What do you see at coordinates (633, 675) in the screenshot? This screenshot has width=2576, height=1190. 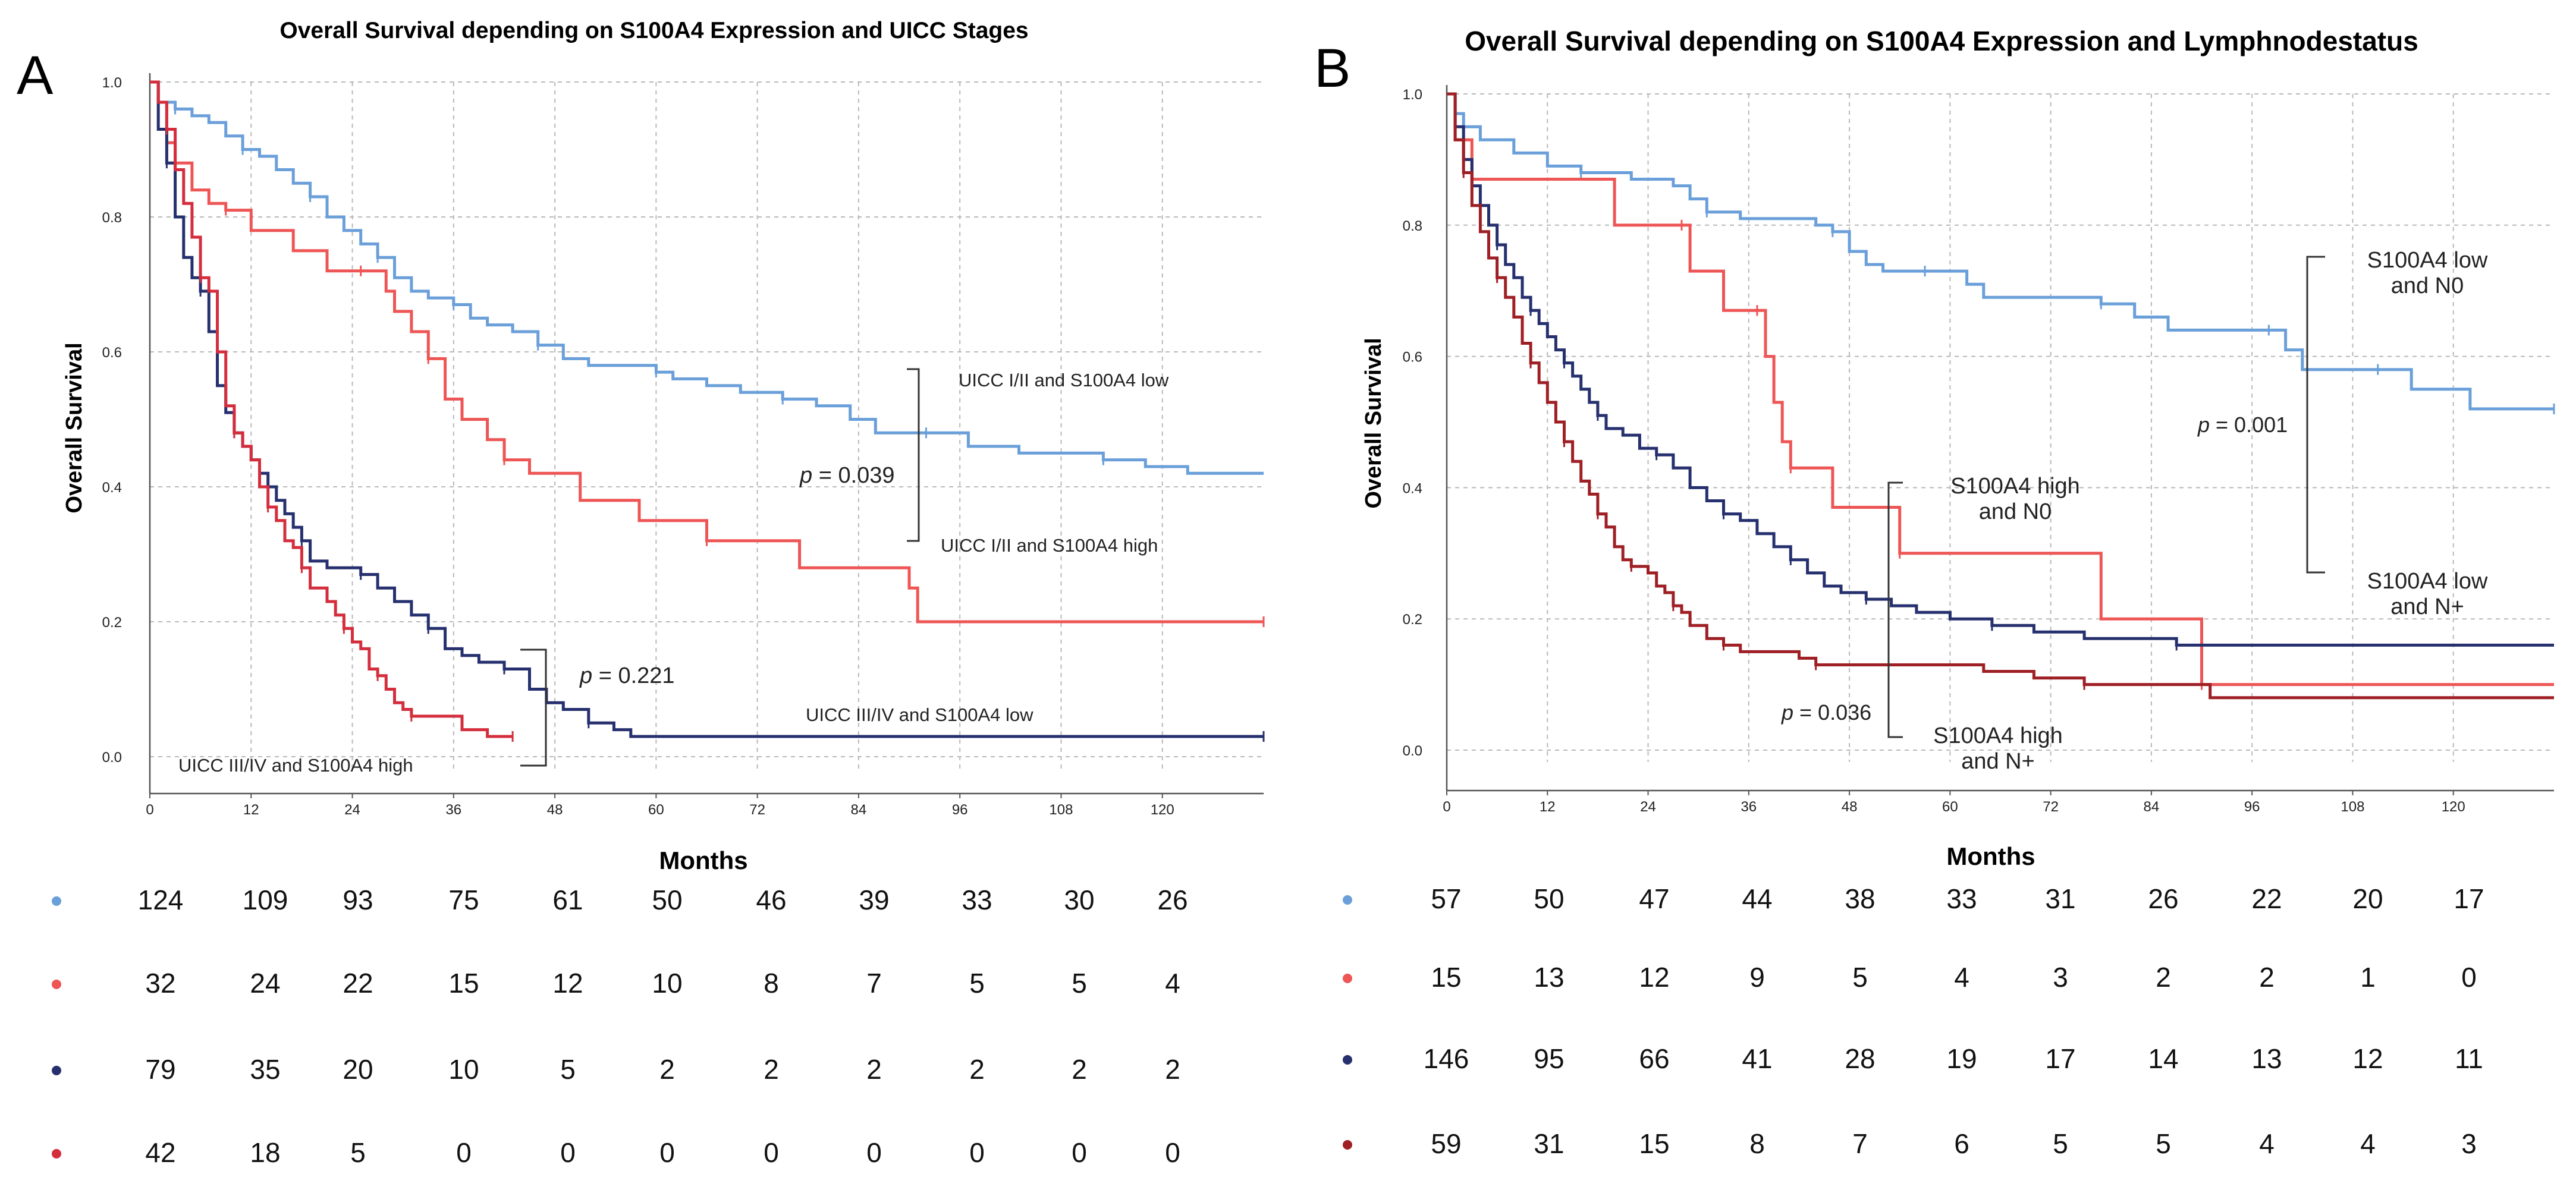 I see `panel-a-pvalue-uicc34-value: = 0.221` at bounding box center [633, 675].